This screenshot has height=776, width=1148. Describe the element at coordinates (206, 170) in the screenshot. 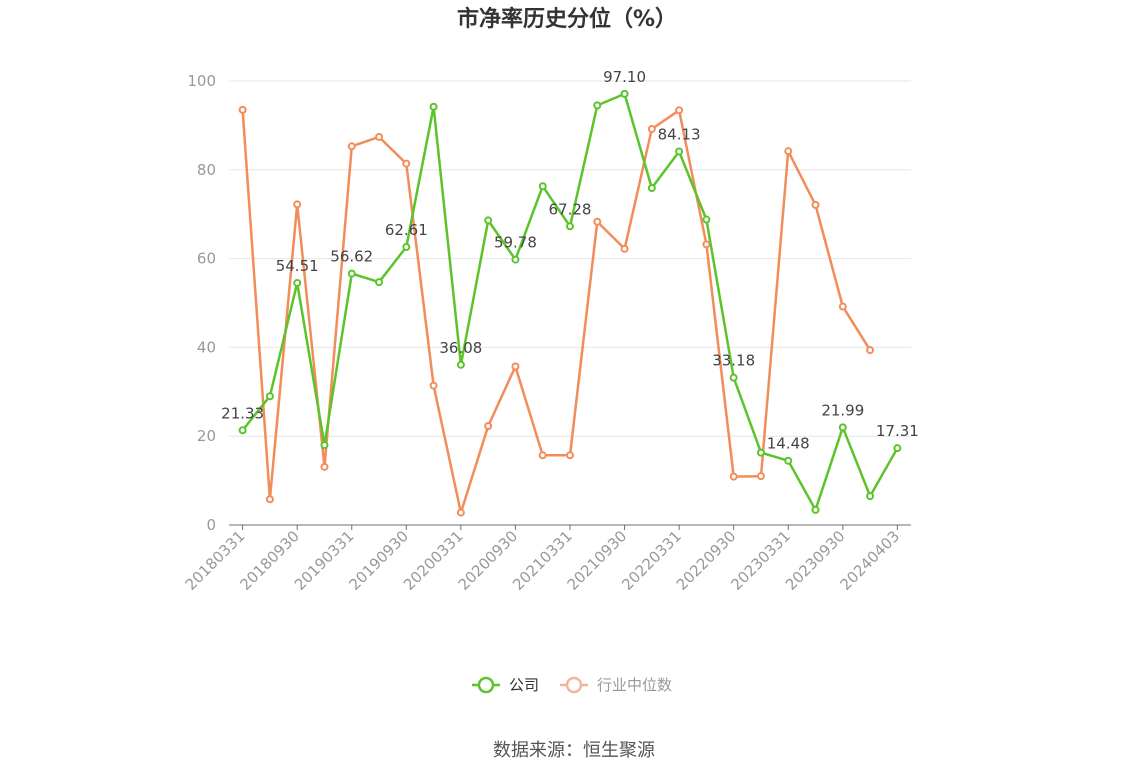

I see `y-tick-label: 80` at that location.